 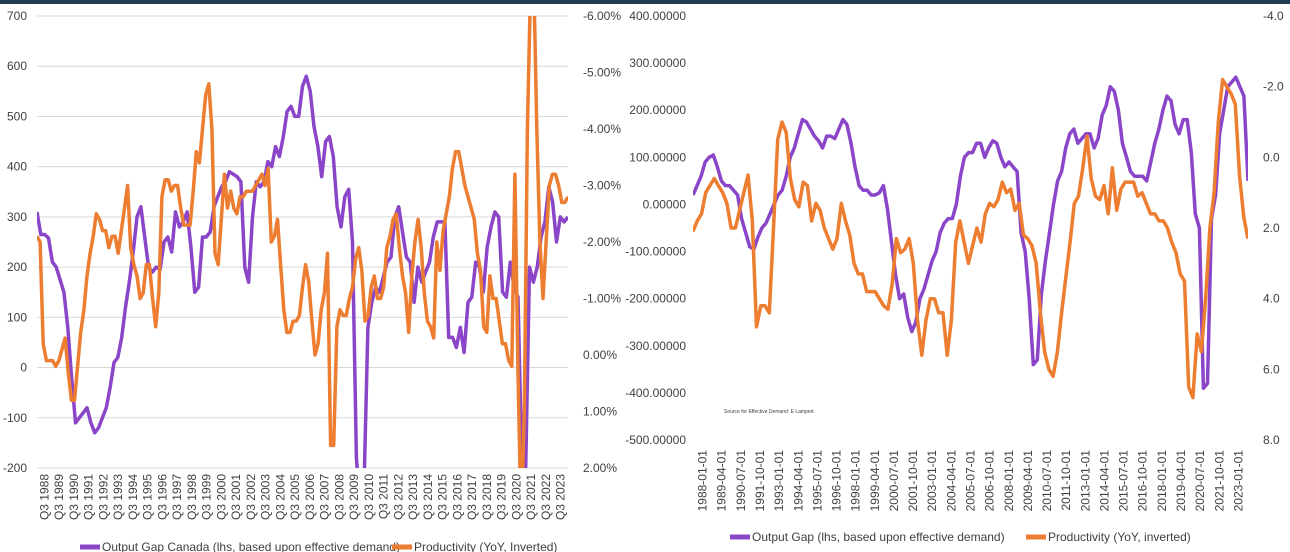 What do you see at coordinates (17, 16) in the screenshot?
I see `y-left-tick-label: 700` at bounding box center [17, 16].